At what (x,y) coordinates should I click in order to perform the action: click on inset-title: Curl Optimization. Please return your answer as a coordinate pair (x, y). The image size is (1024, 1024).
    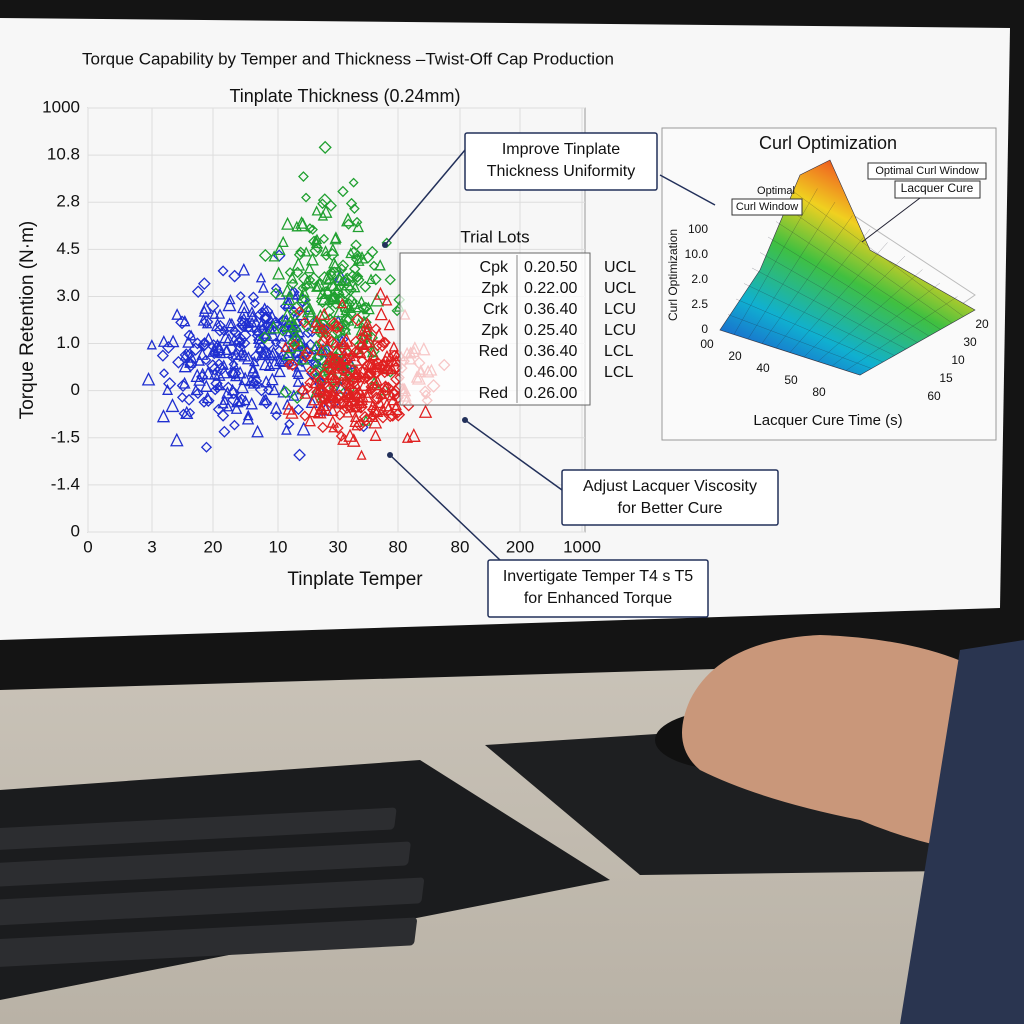
    Looking at the image, I should click on (828, 143).